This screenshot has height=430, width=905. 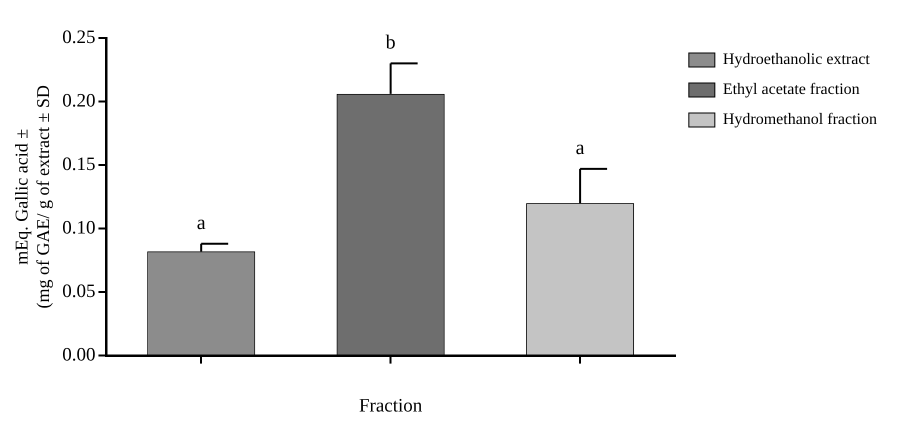 I want to click on y-tick-label: 0.00, so click(x=79, y=355).